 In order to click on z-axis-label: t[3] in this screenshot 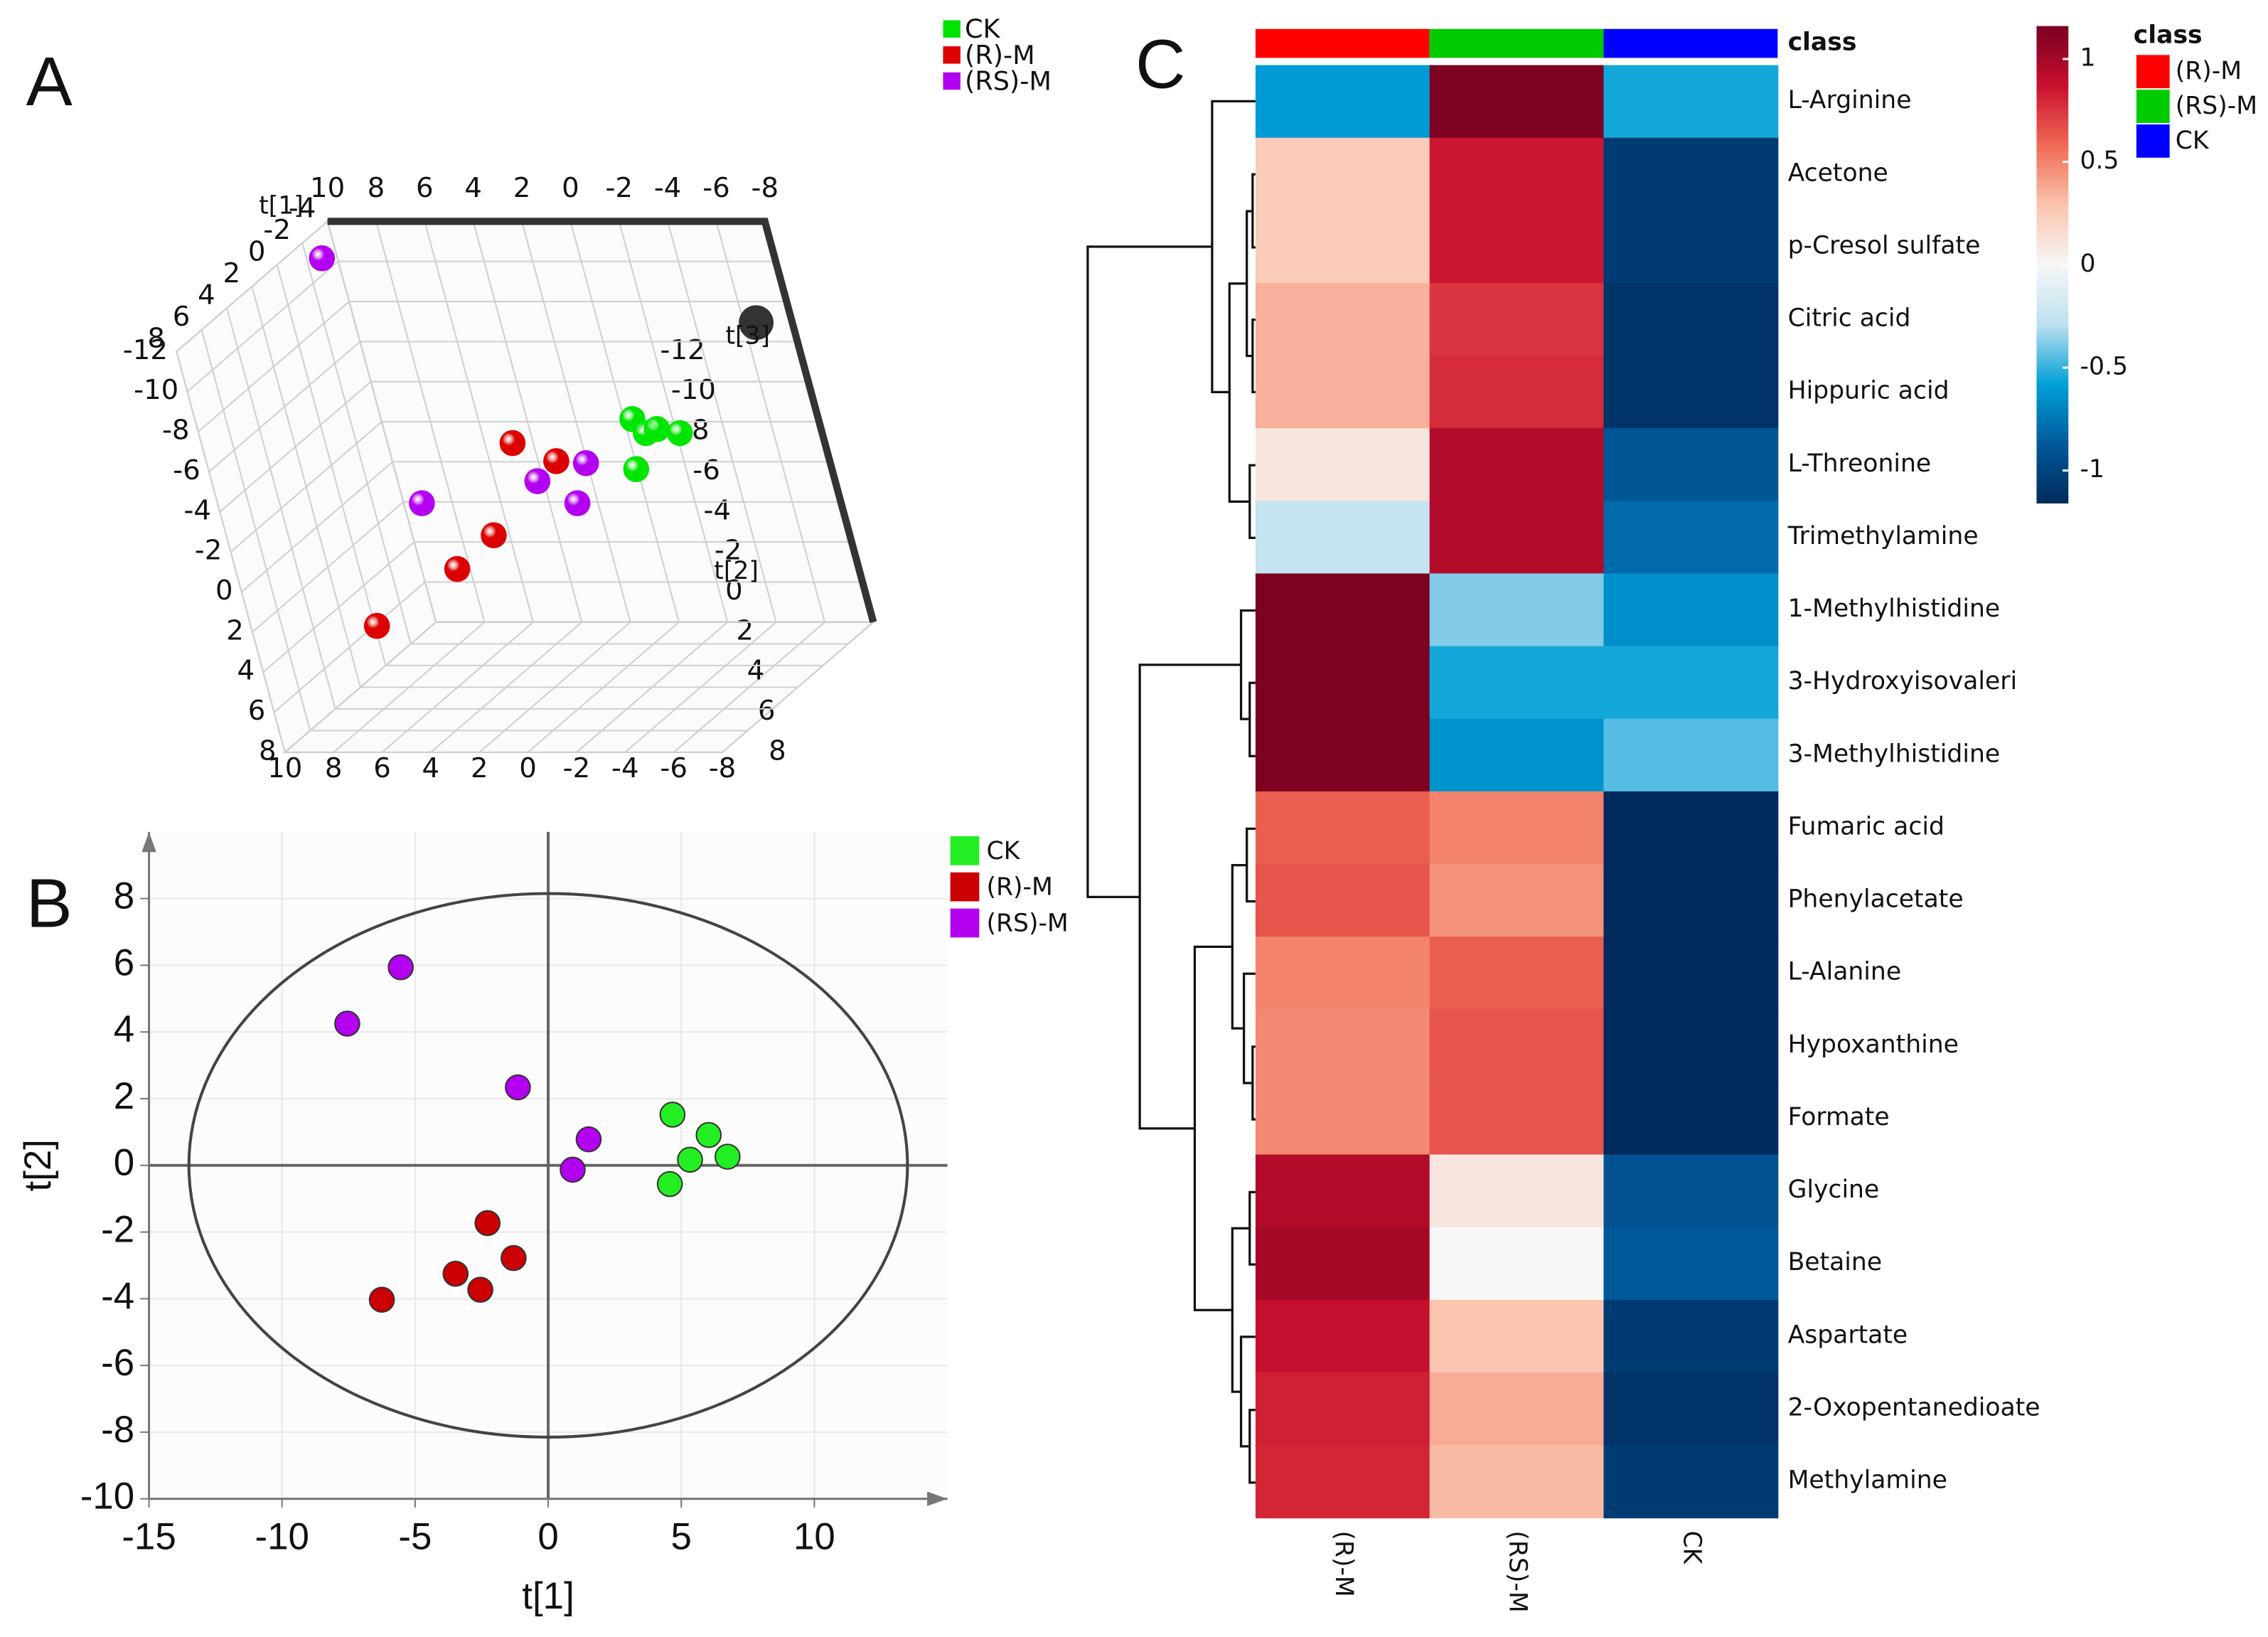, I will do `click(747, 336)`.